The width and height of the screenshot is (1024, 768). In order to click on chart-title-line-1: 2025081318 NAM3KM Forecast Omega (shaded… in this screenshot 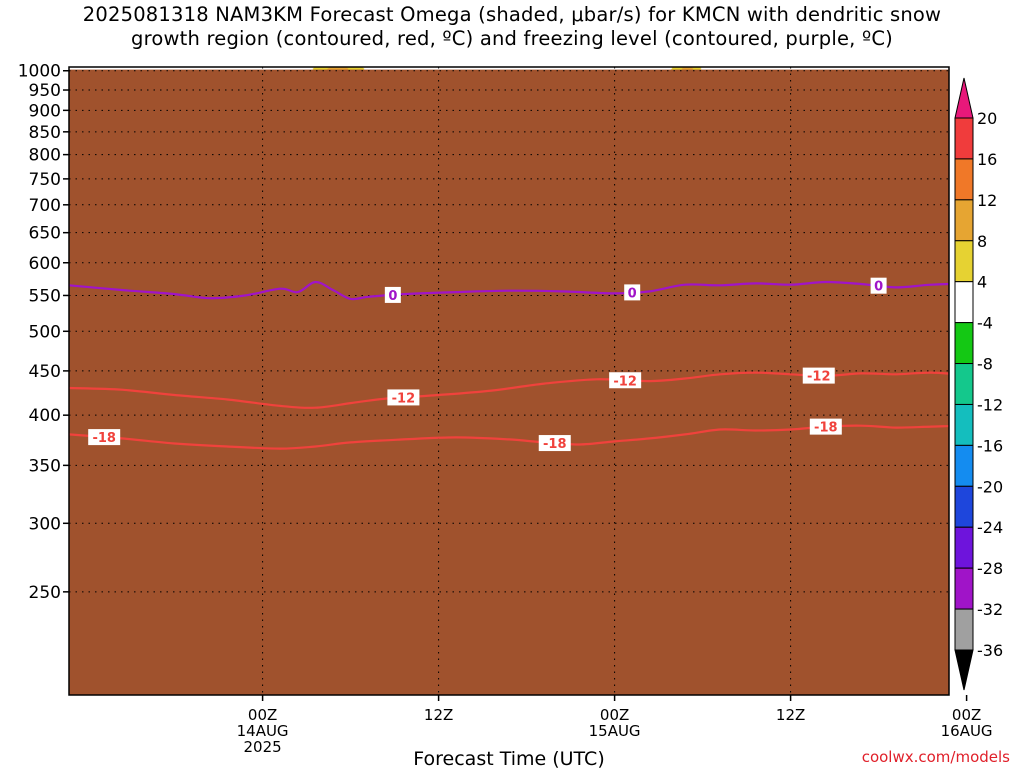, I will do `click(512, 14)`.